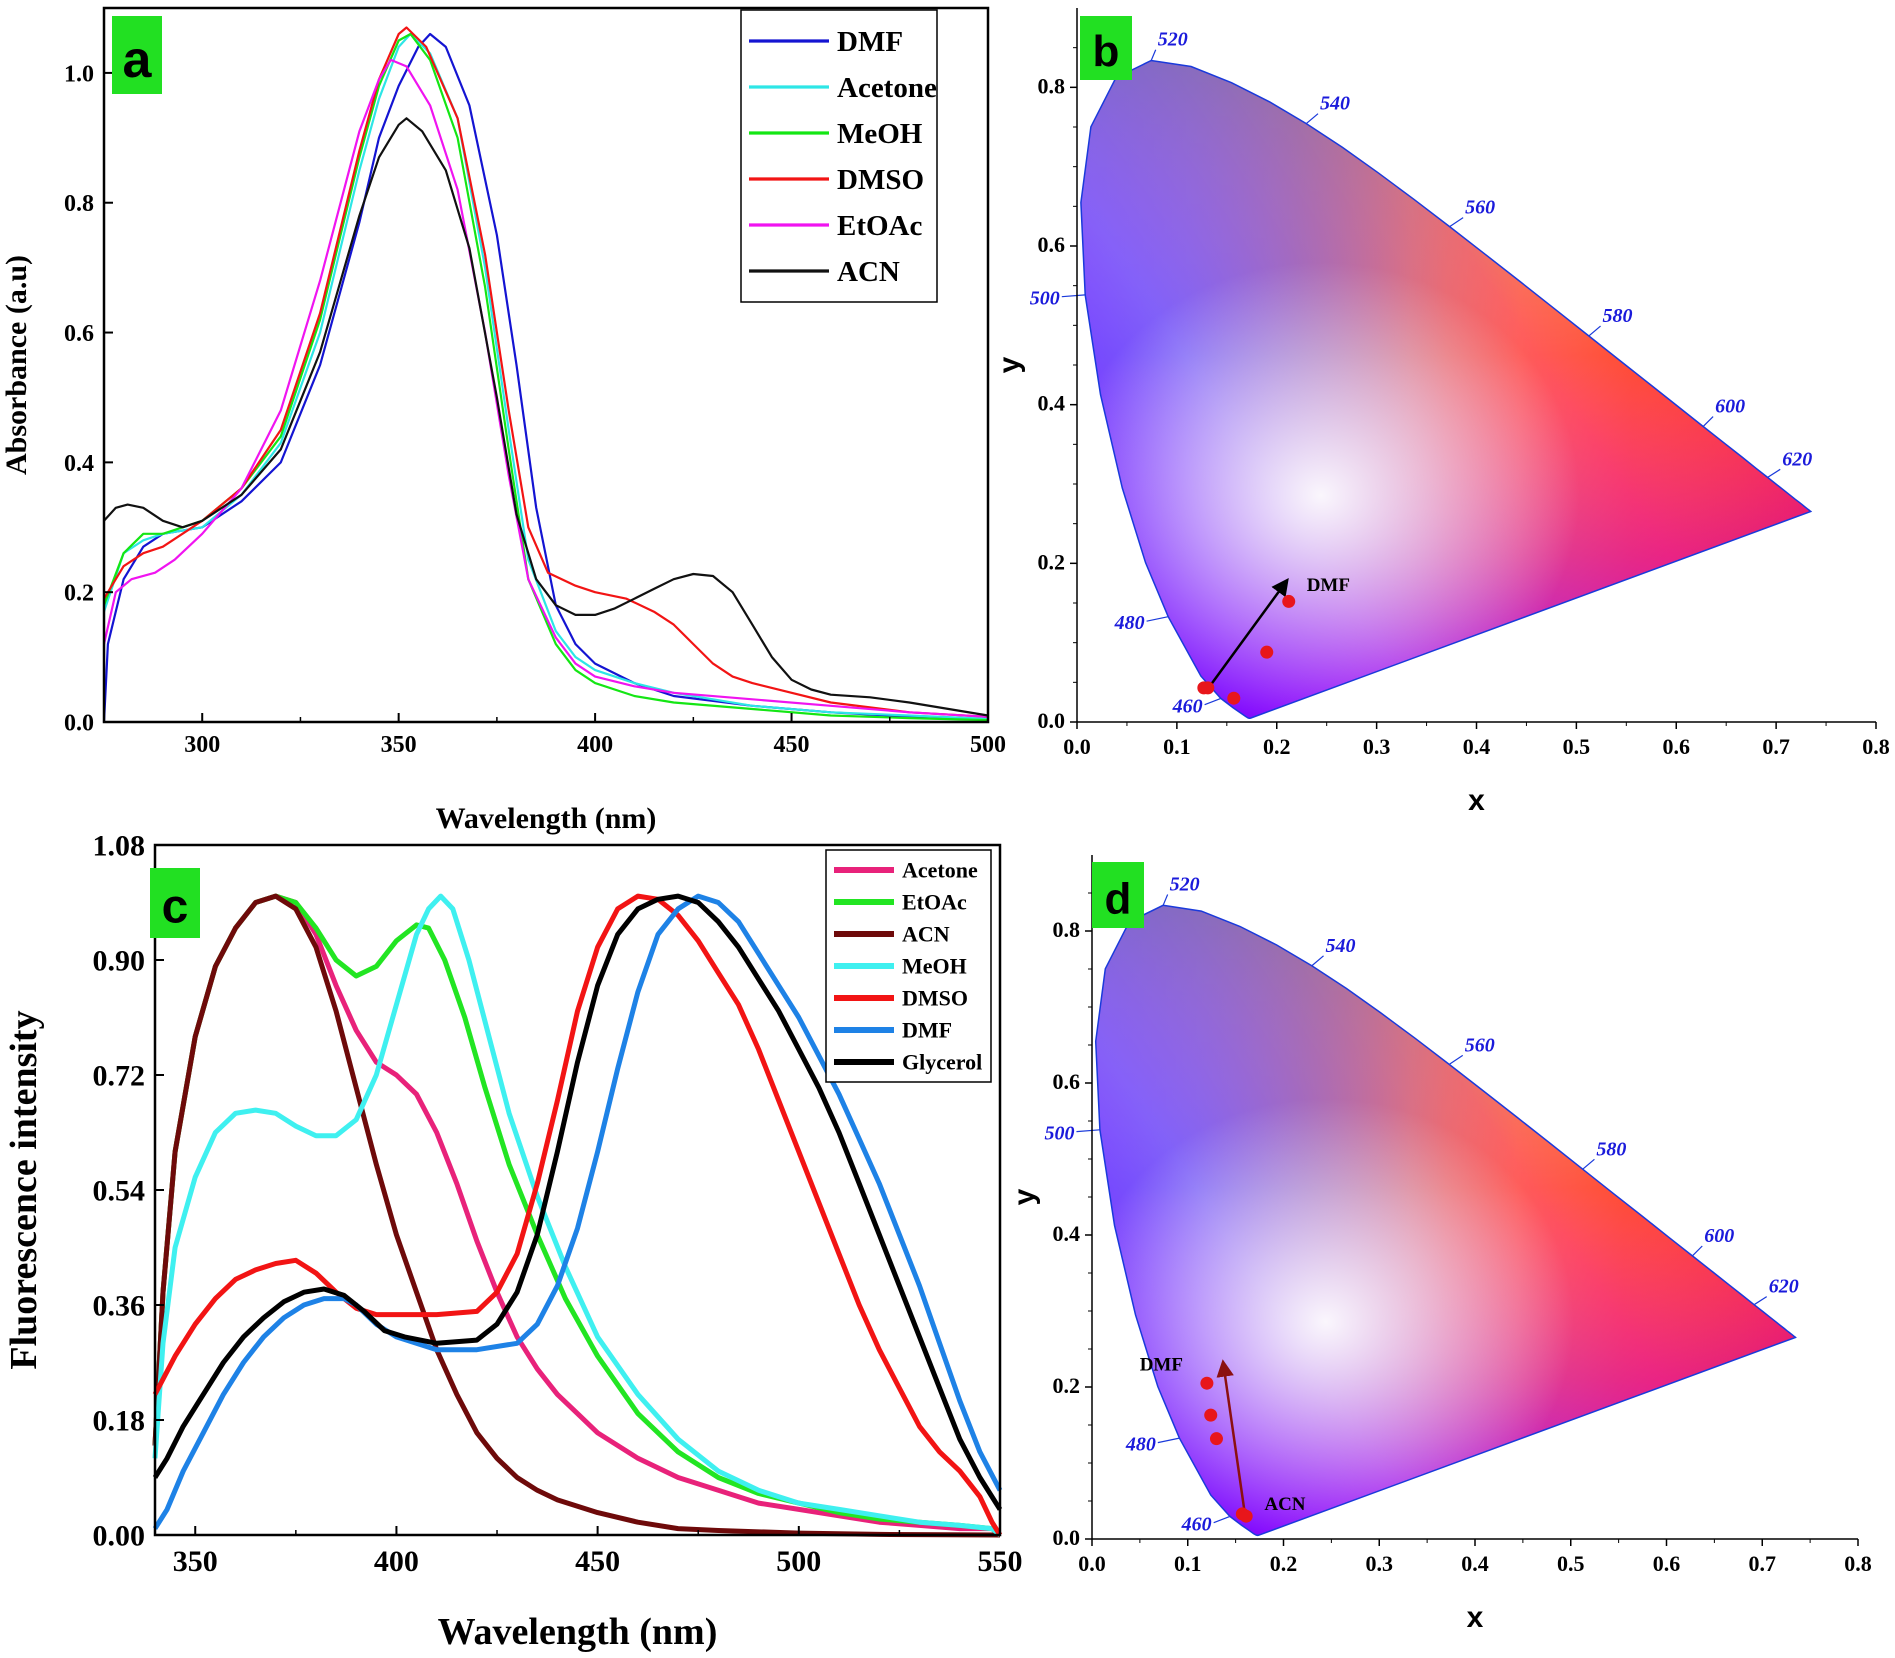 This screenshot has height=1658, width=1895. What do you see at coordinates (1118, 895) in the screenshot?
I see `d-panel-letter-box` at bounding box center [1118, 895].